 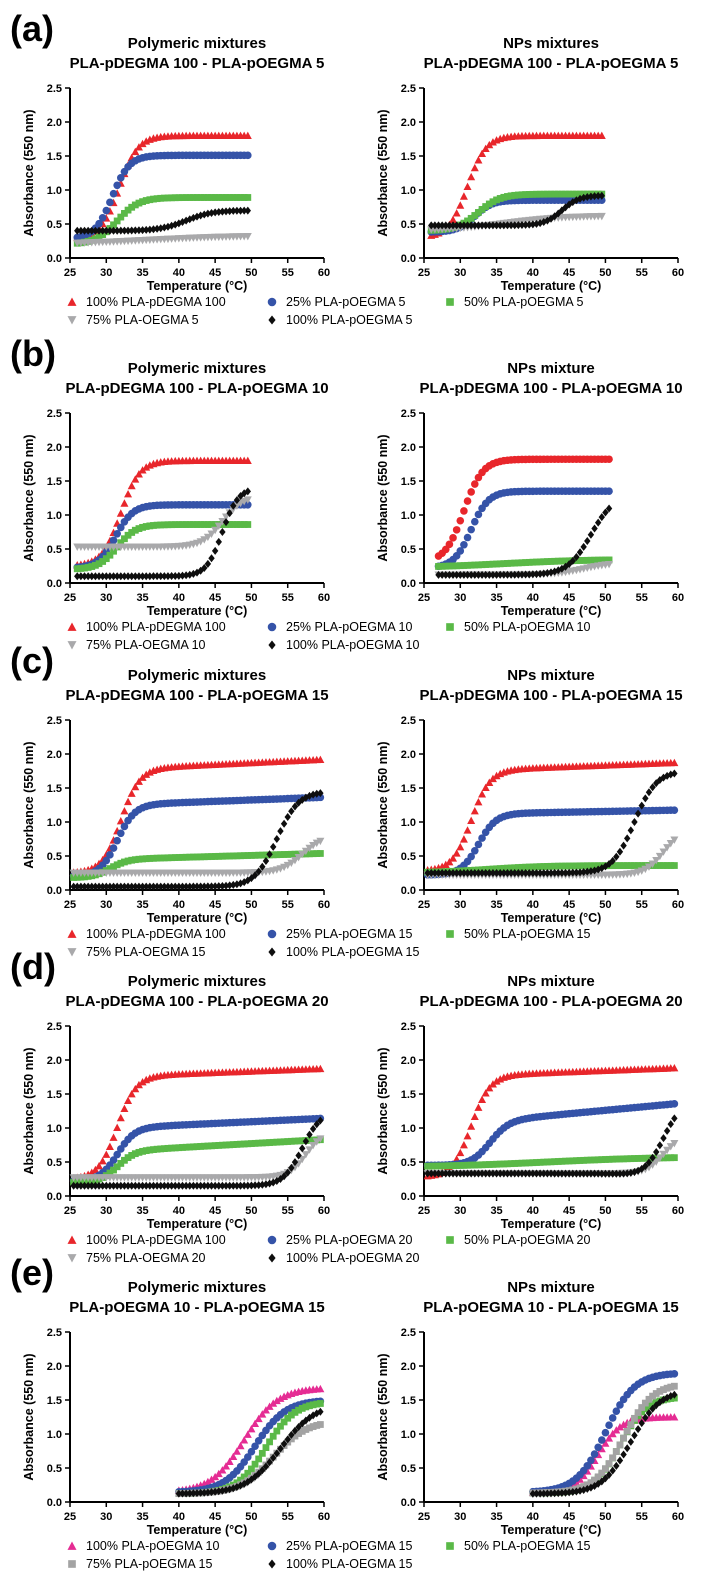 What do you see at coordinates (678, 1211) in the screenshot?
I see `x-tick-label: 60` at bounding box center [678, 1211].